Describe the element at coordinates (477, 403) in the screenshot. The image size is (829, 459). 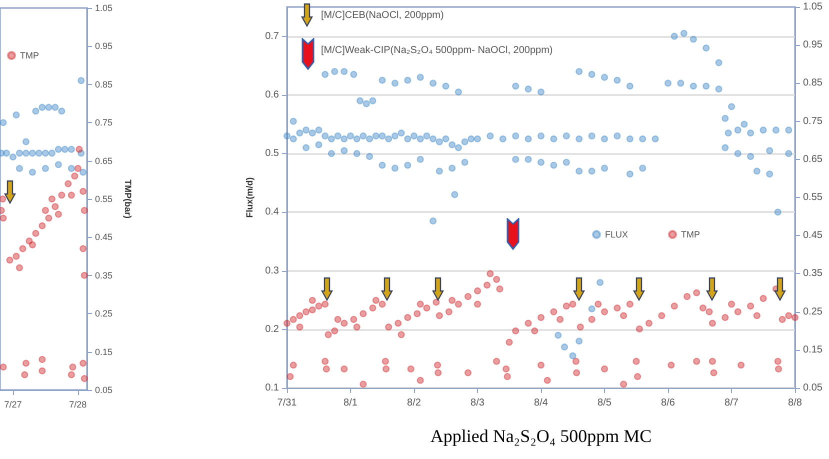
I see `x-tick-label: 8/3` at that location.